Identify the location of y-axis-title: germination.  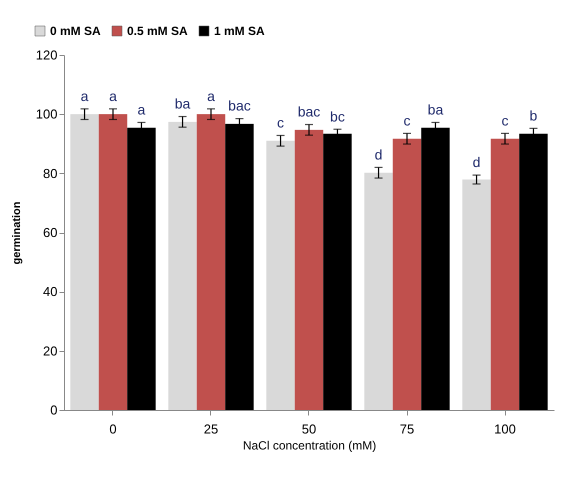
(16, 232).